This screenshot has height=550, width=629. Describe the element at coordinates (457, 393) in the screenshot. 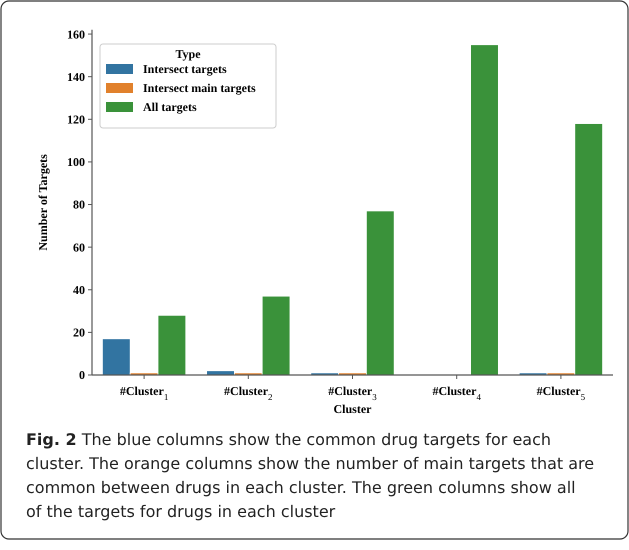

I see `x-tick-label: #Cluster$_{4}$` at that location.